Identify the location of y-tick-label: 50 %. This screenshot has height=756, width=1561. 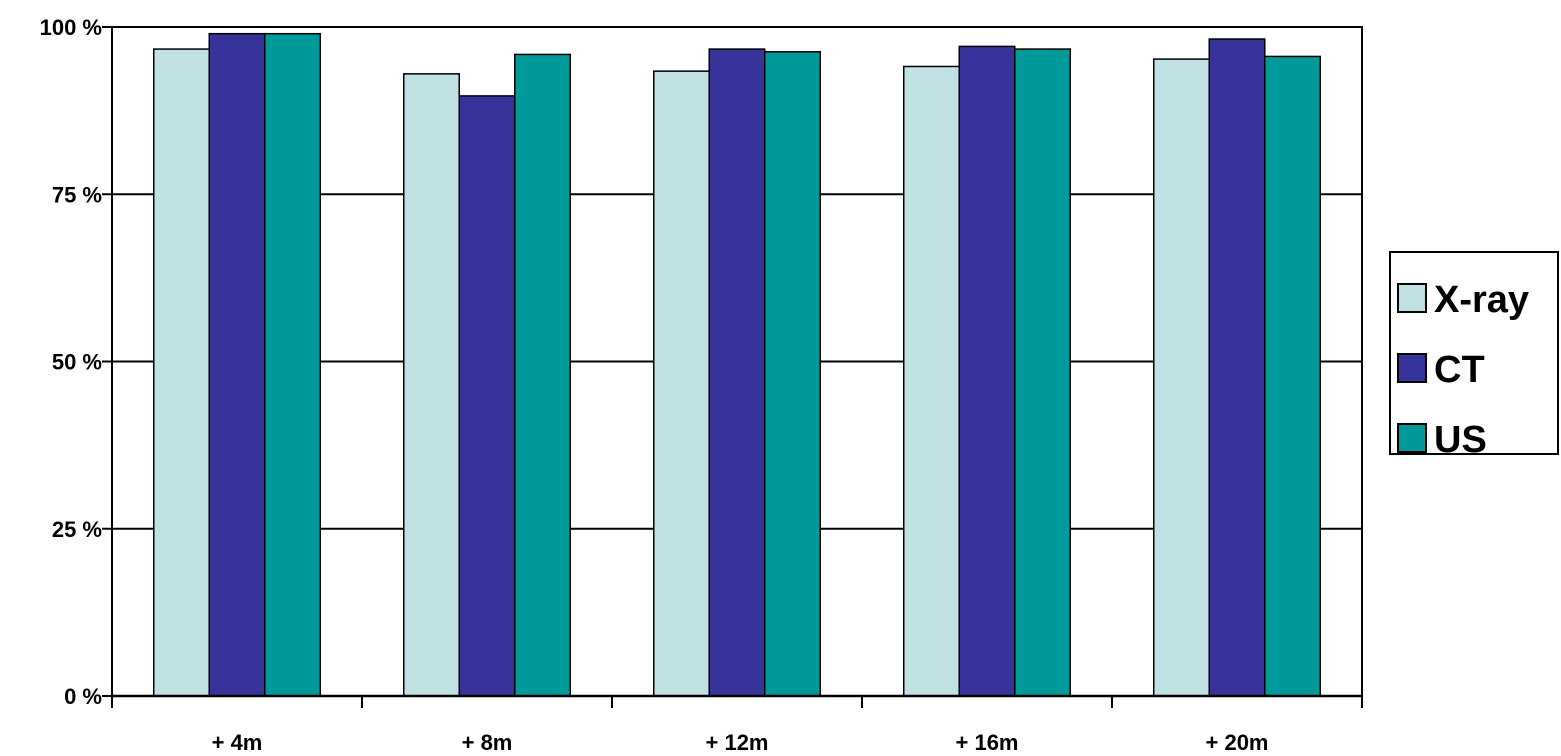
(77, 362).